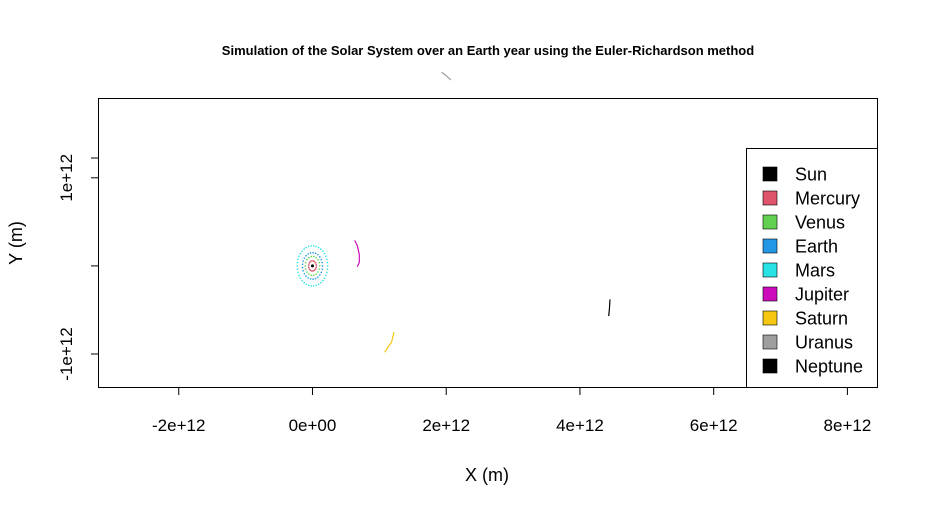 Image resolution: width=927 pixels, height=511 pixels. Describe the element at coordinates (816, 247) in the screenshot. I see `legend-label-earth: Earth` at that location.